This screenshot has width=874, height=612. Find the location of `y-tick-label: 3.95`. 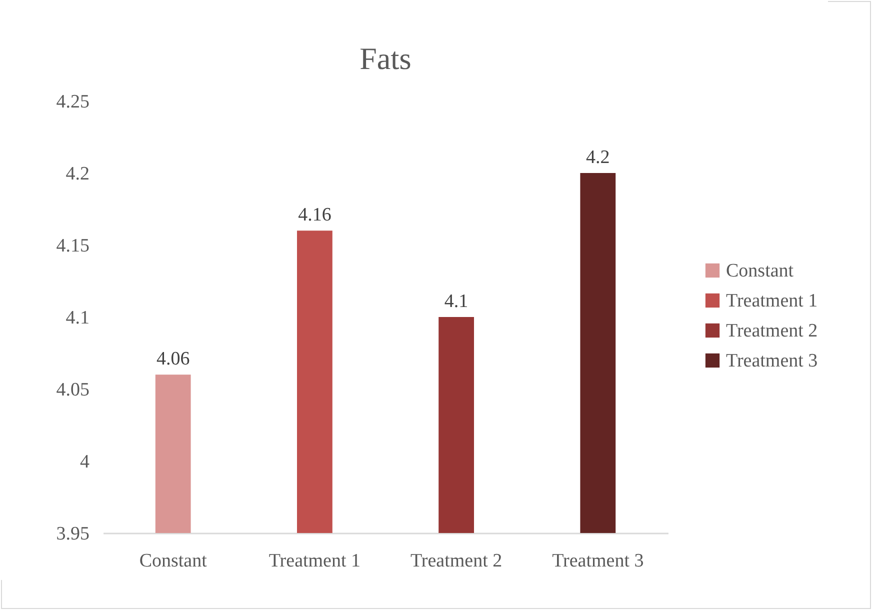

y-tick-label: 3.95 is located at coordinates (73, 534).